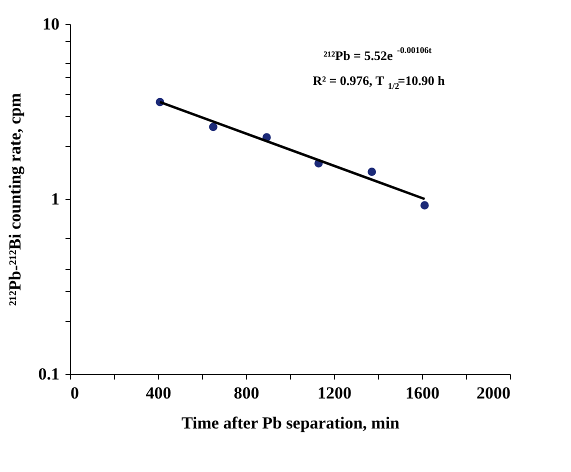 This screenshot has width=571, height=472. I want to click on x-axis-title: Time after Pb separation, min, so click(291, 423).